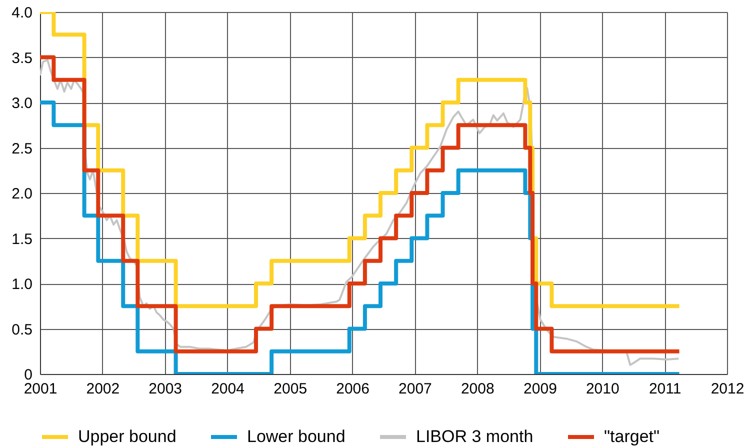 This screenshot has height=447, width=745. Describe the element at coordinates (22, 329) in the screenshot. I see `y-tick-label: 0.5` at that location.